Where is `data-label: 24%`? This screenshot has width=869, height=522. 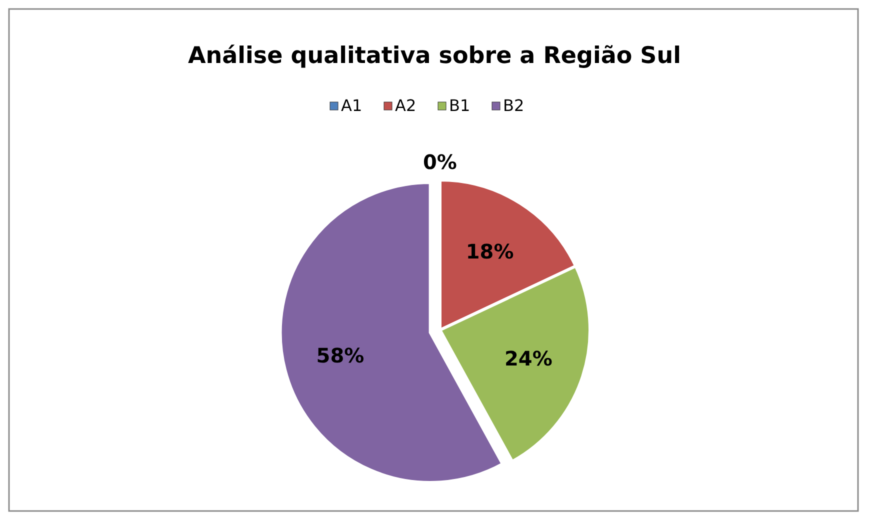 data-label: 24% is located at coordinates (528, 358).